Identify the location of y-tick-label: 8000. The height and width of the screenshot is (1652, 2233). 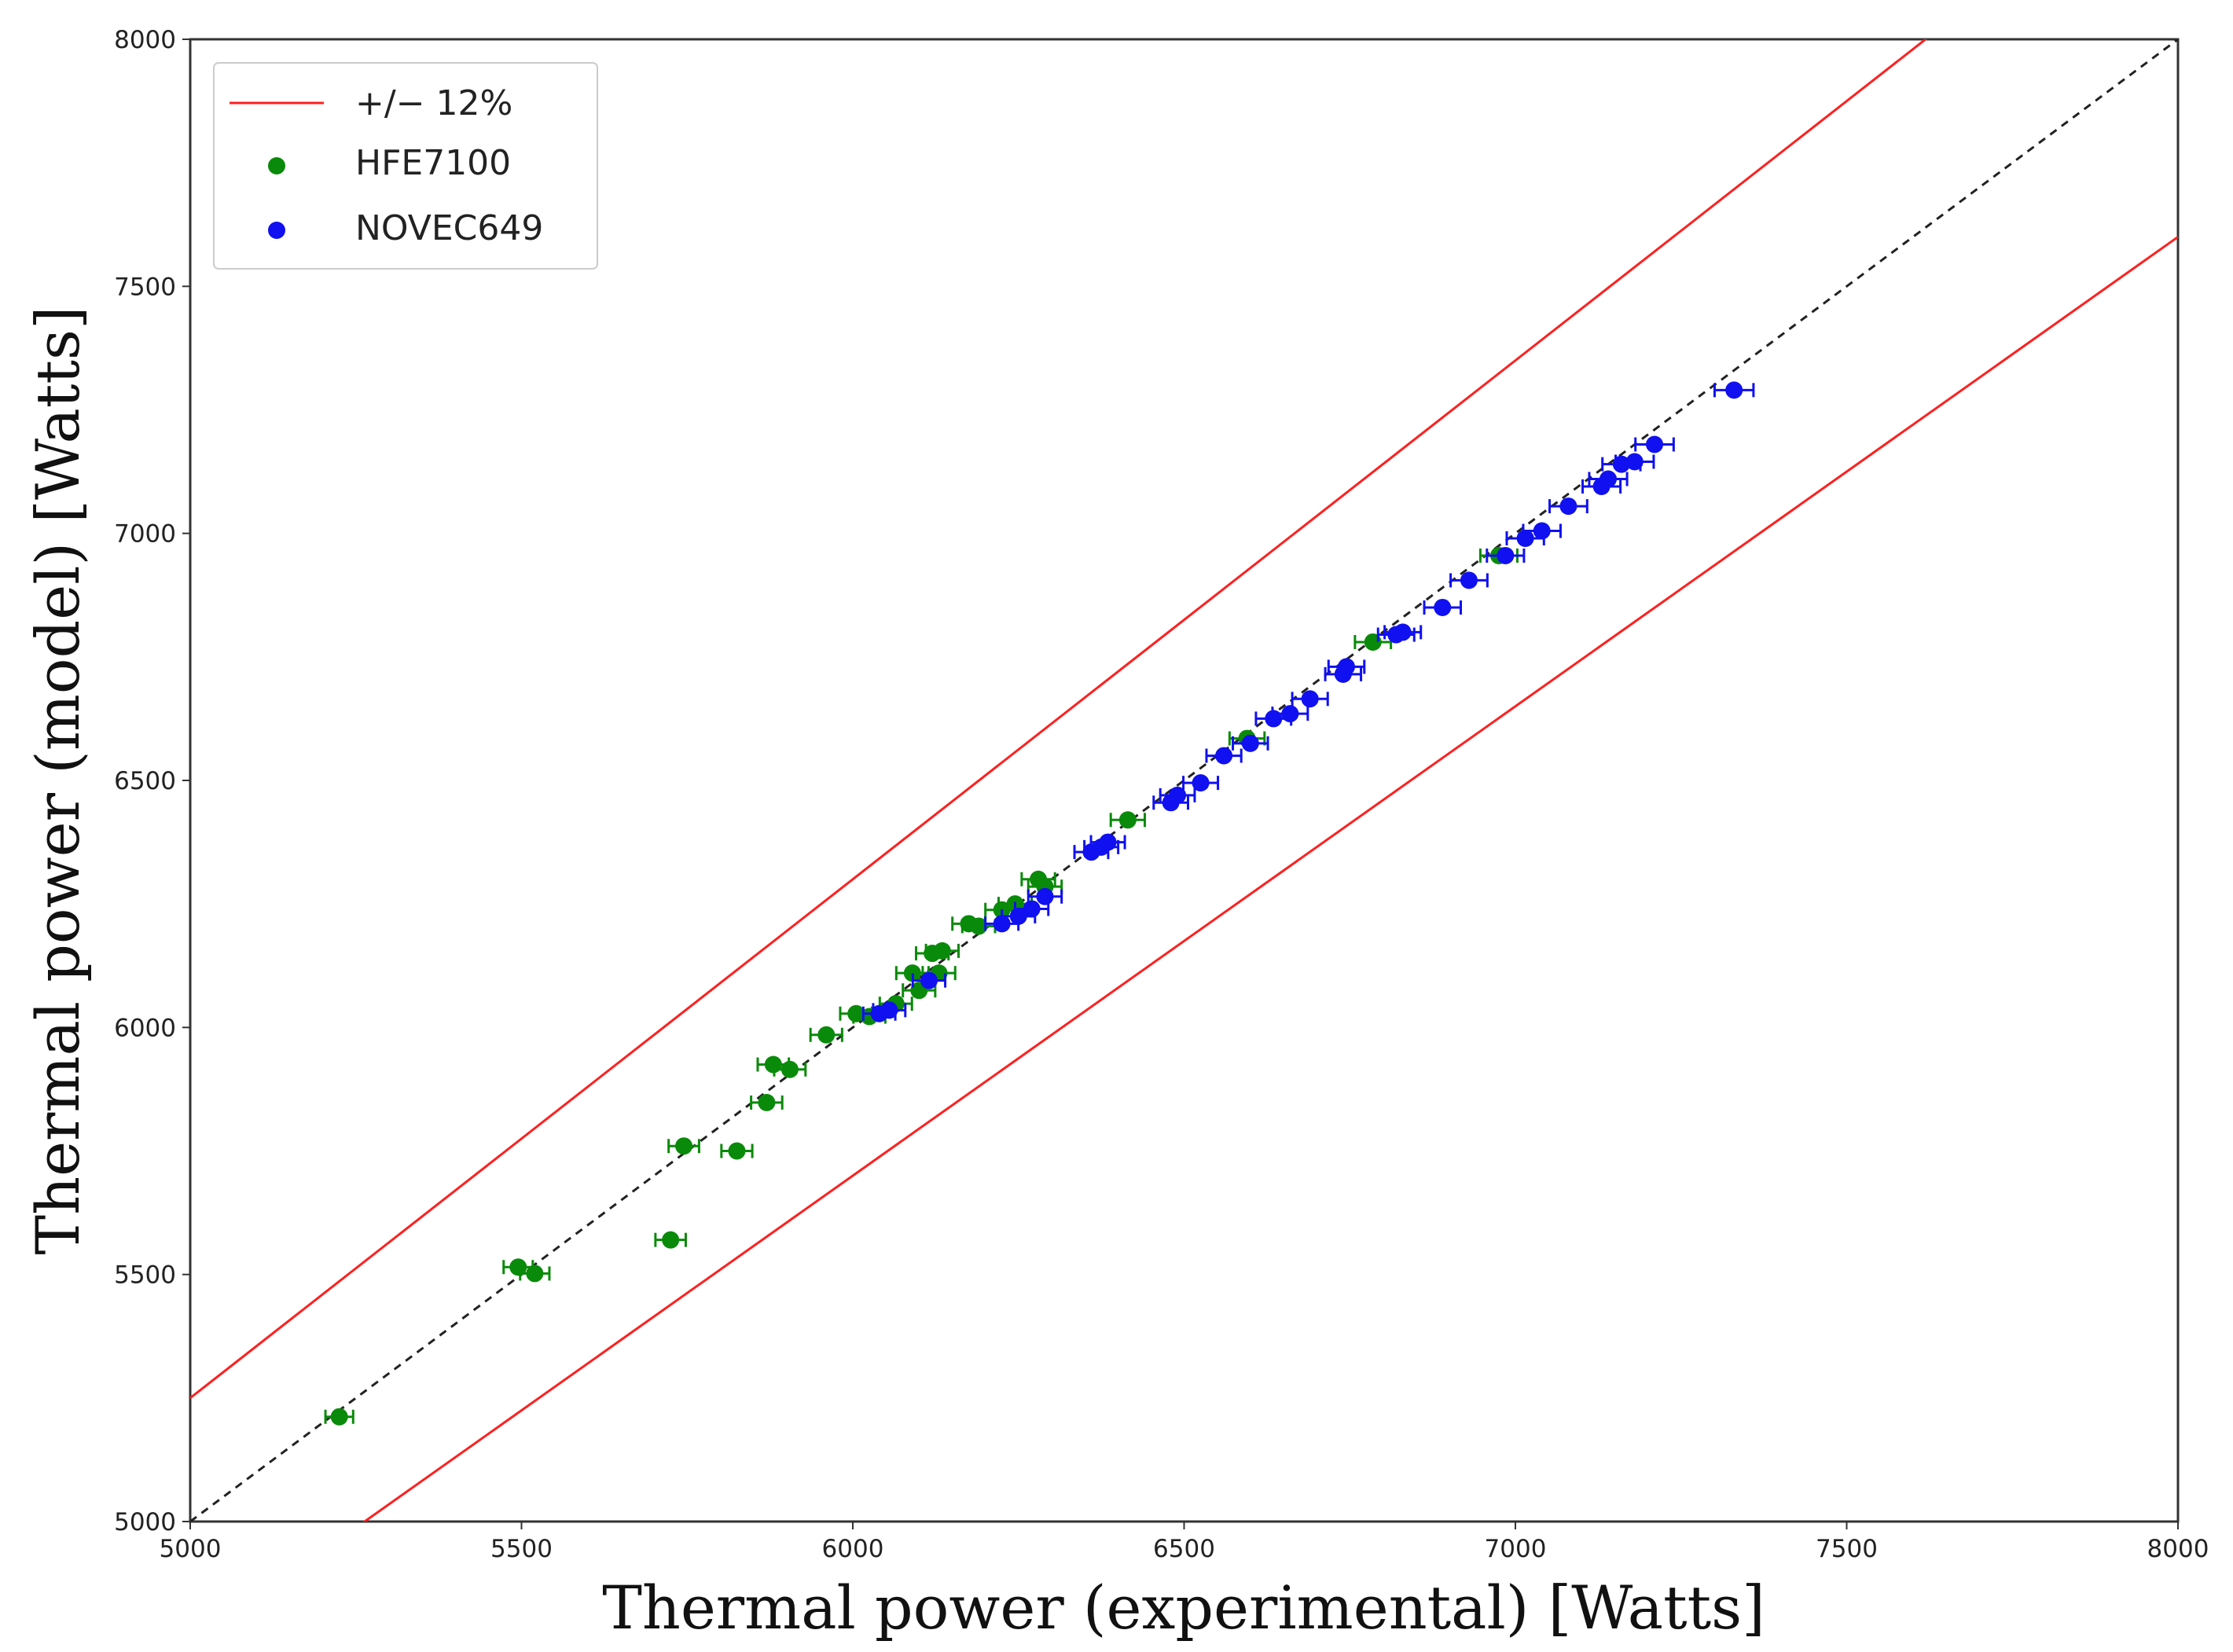
(145, 40).